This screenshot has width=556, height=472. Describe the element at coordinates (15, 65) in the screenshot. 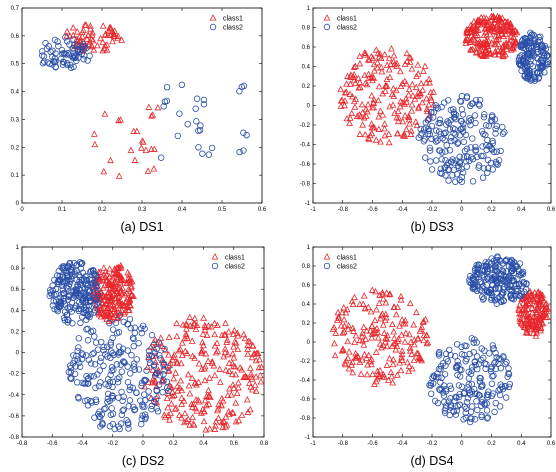

I see `y-tick-label: 0.5` at that location.